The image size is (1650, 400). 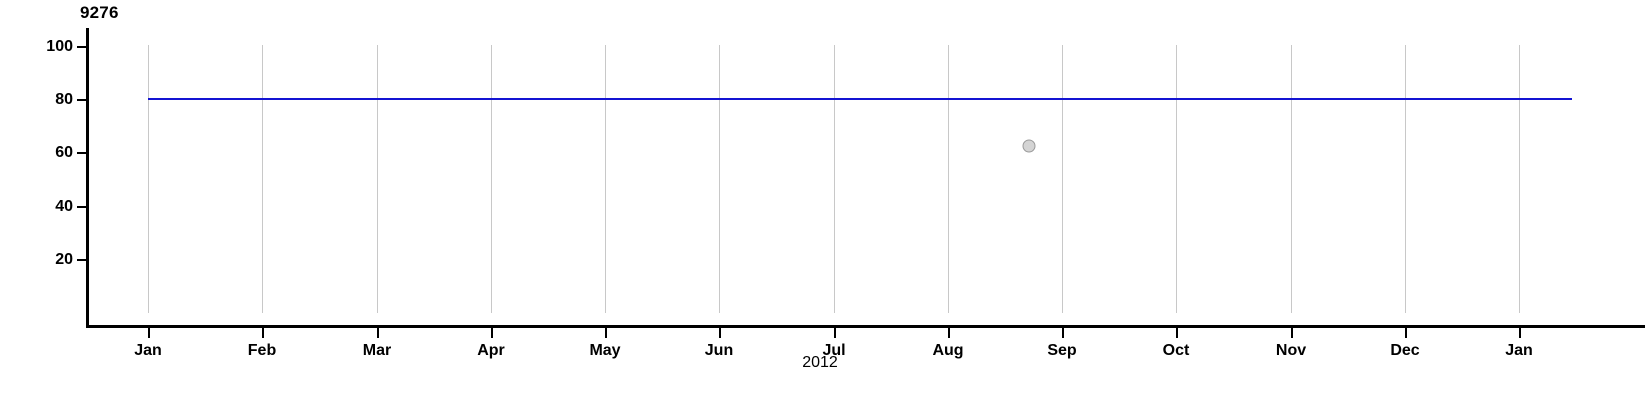 I want to click on y-tick-label: 40, so click(x=64, y=206).